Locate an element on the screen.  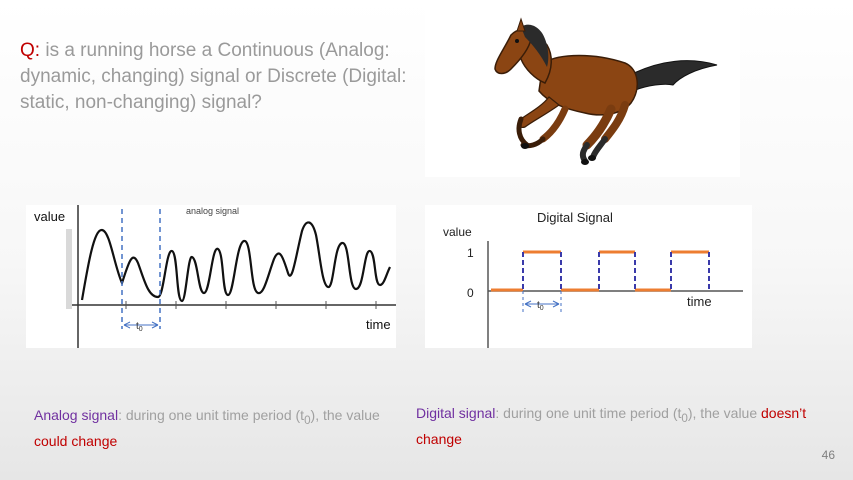
analog-title: analog signal is located at coordinates (212, 211).